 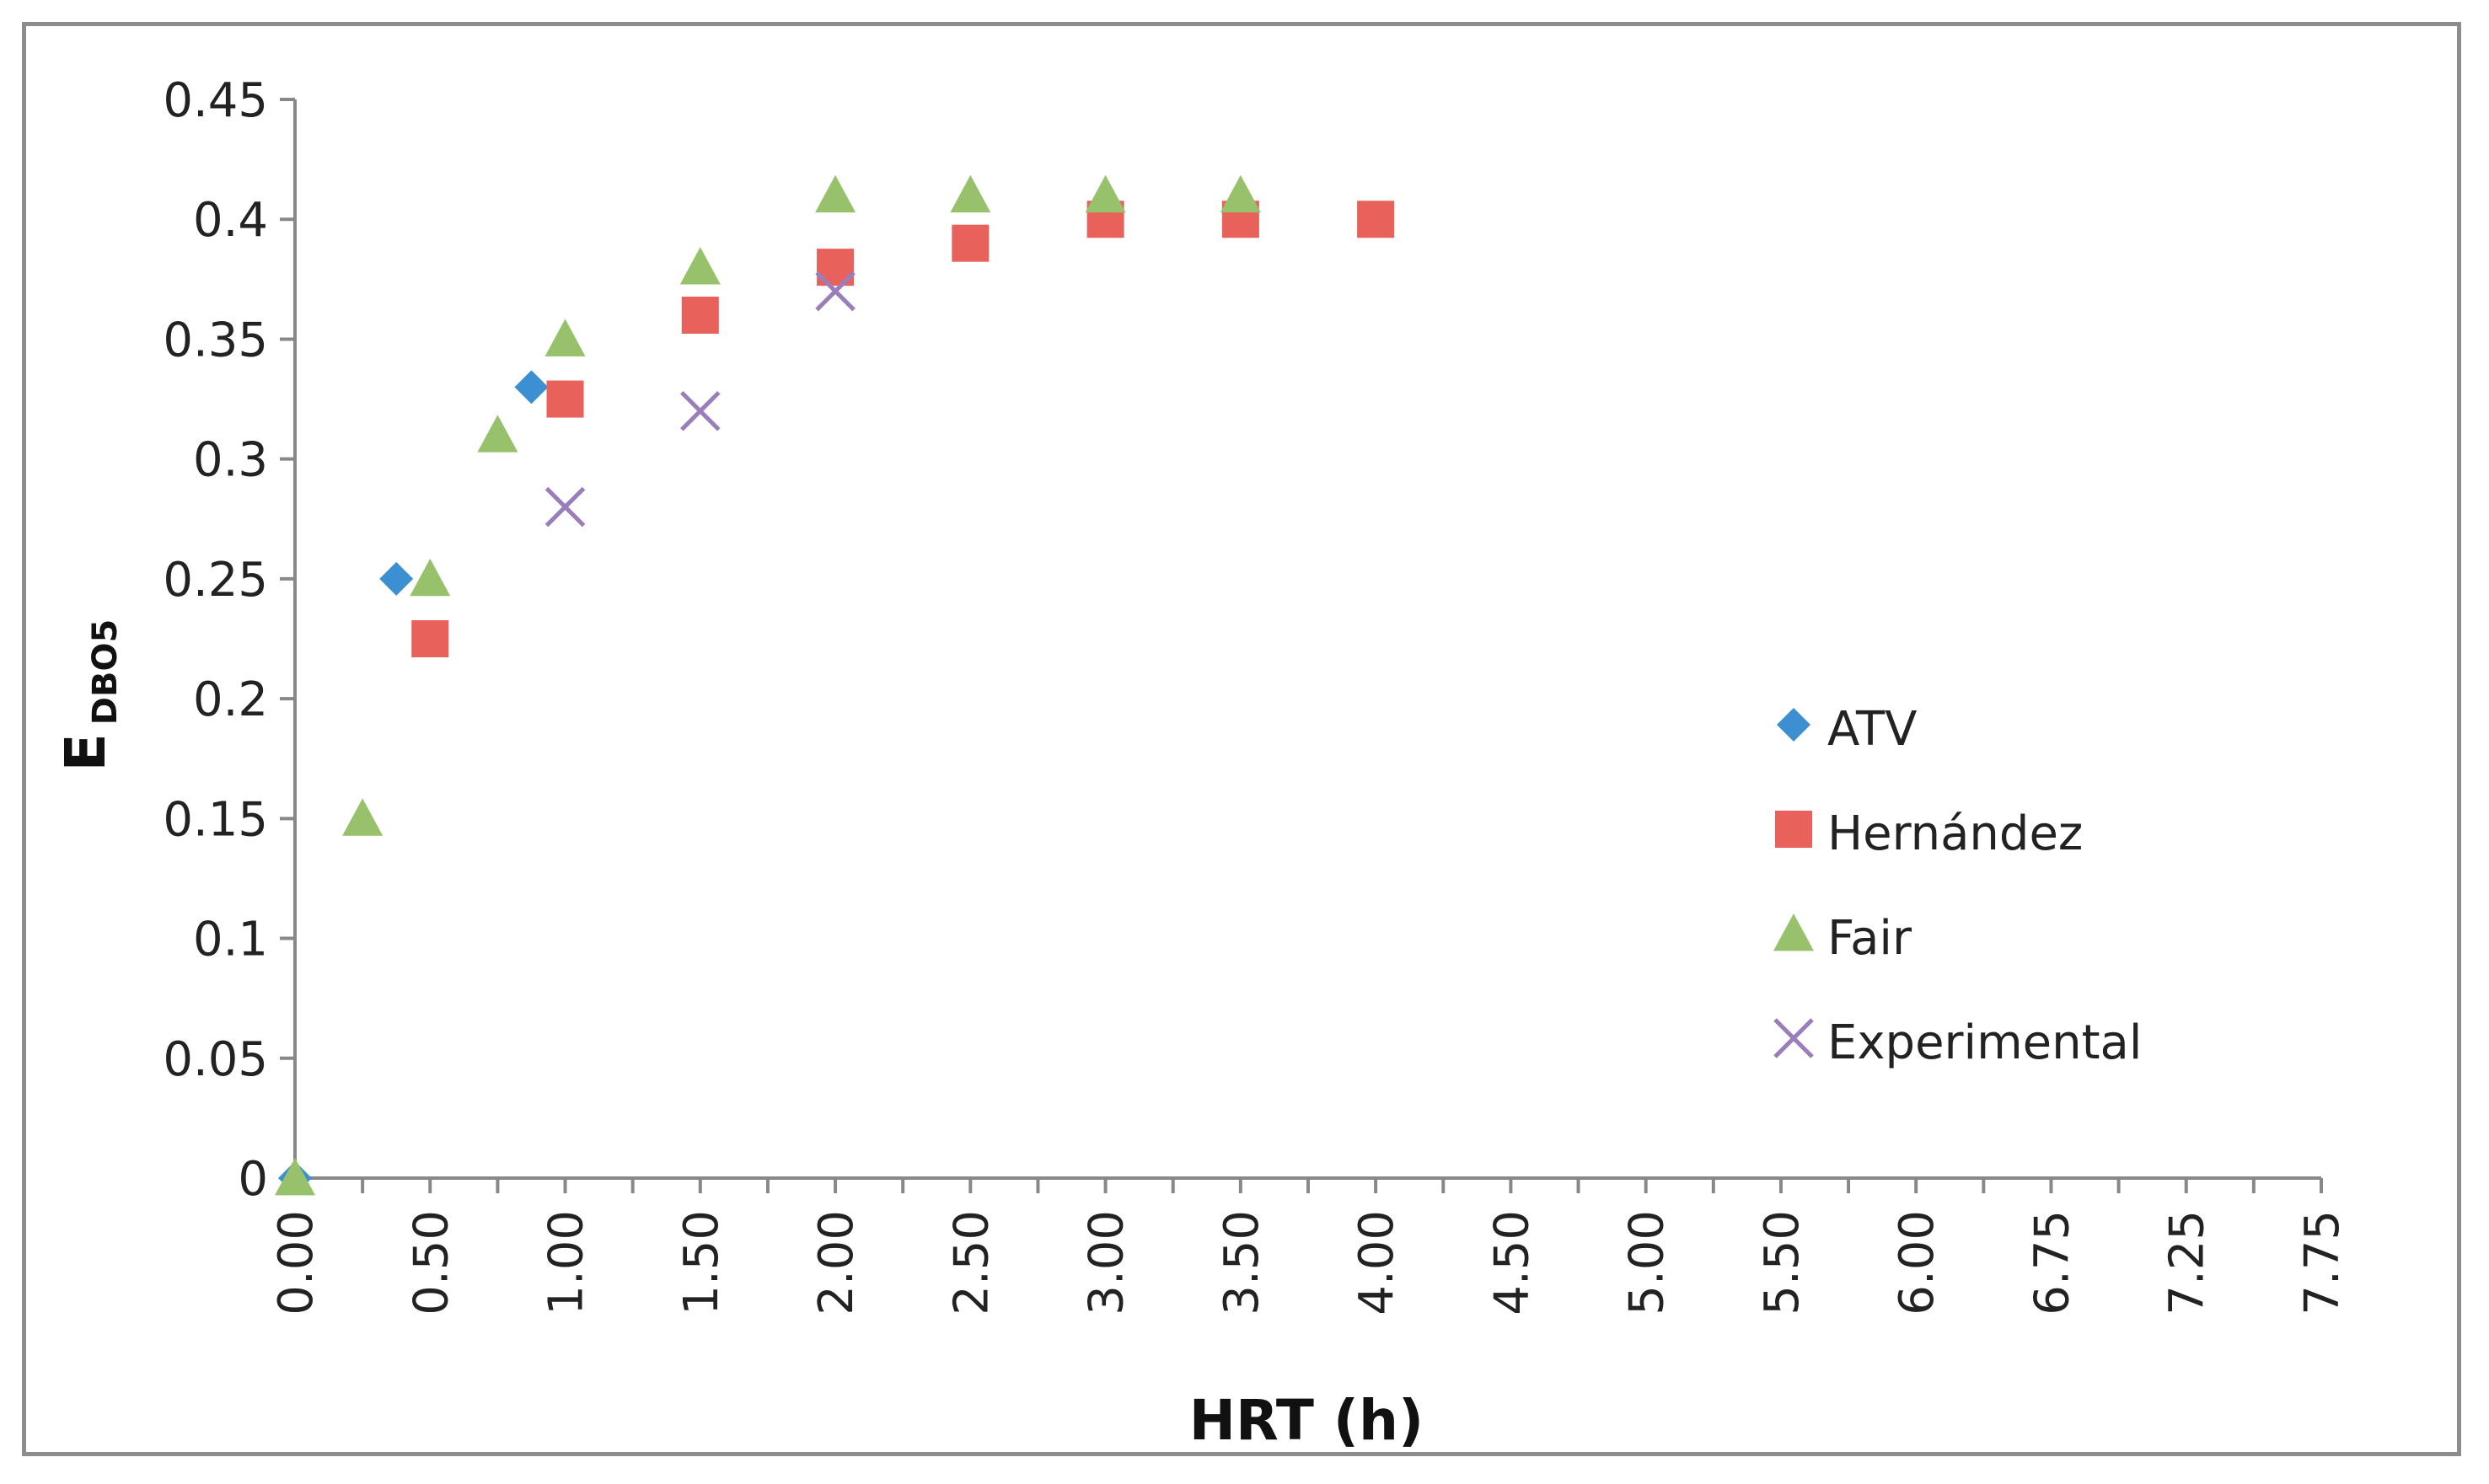 I want to click on y-tick-label: 0.05, so click(x=215, y=1059).